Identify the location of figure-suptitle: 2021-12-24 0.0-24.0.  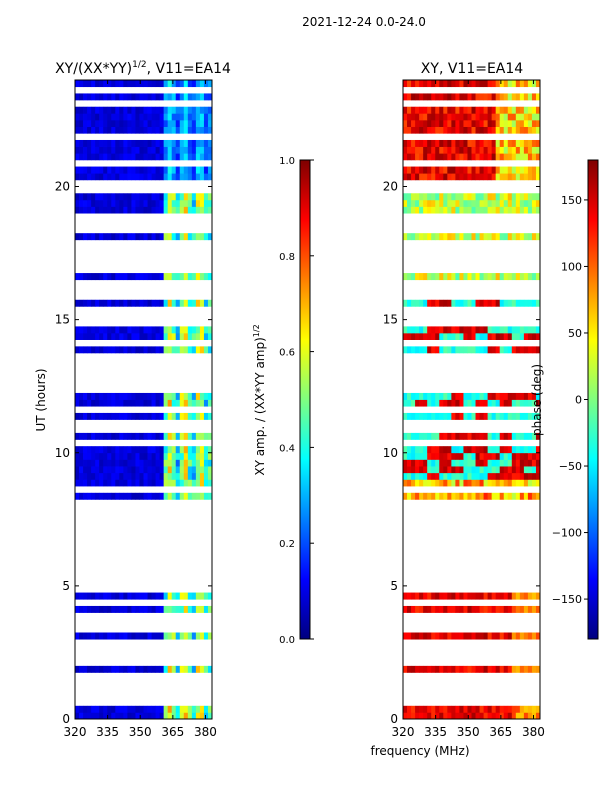
(364, 22).